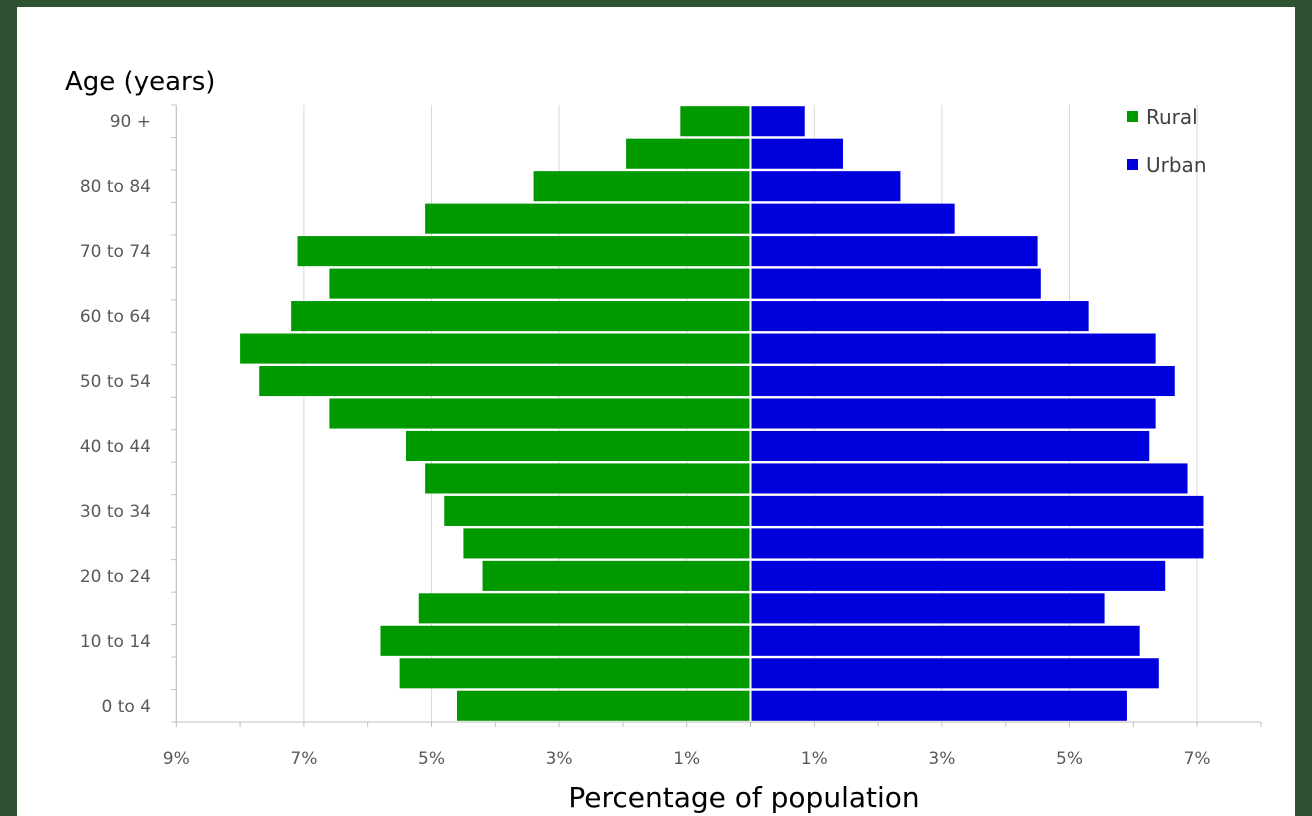 The height and width of the screenshot is (816, 1312). What do you see at coordinates (115, 252) in the screenshot?
I see `y-tick-label: 70 to 74` at bounding box center [115, 252].